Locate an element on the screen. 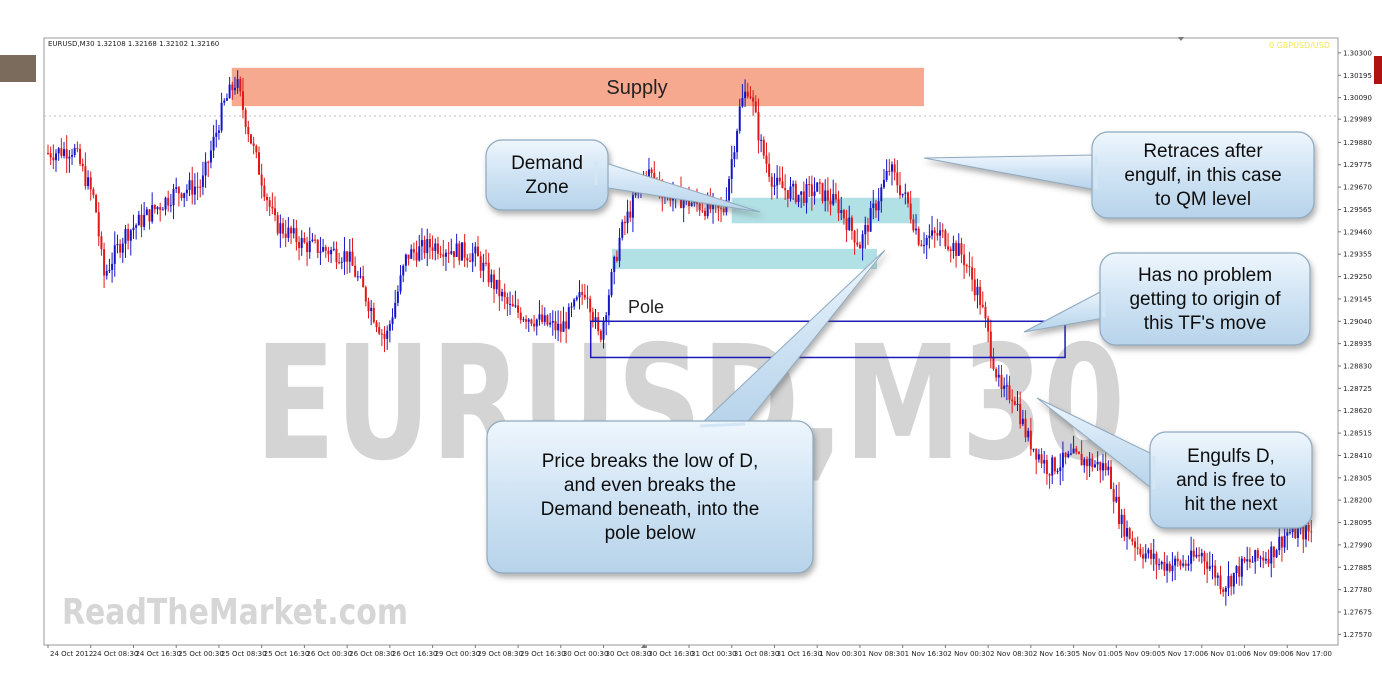 This screenshot has width=1382, height=682. price-tick-label: 1.29460 is located at coordinates (1357, 232).